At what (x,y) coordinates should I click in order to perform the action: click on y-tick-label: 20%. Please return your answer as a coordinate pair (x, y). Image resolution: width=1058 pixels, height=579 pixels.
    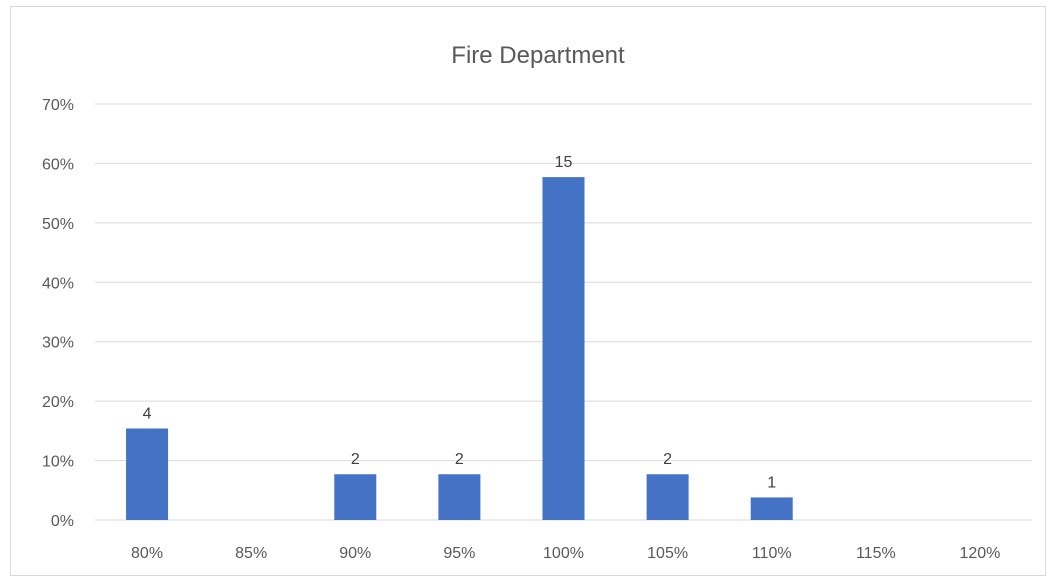
    Looking at the image, I should click on (58, 402).